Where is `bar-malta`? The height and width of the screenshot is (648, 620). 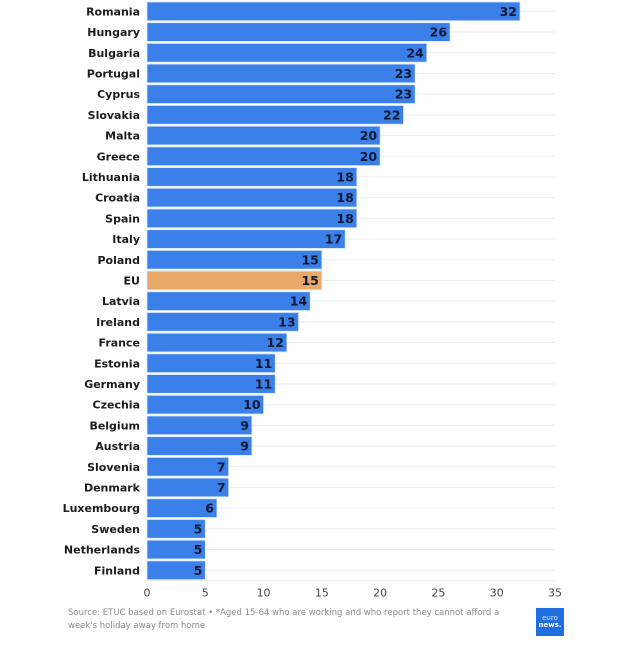
bar-malta is located at coordinates (263, 135).